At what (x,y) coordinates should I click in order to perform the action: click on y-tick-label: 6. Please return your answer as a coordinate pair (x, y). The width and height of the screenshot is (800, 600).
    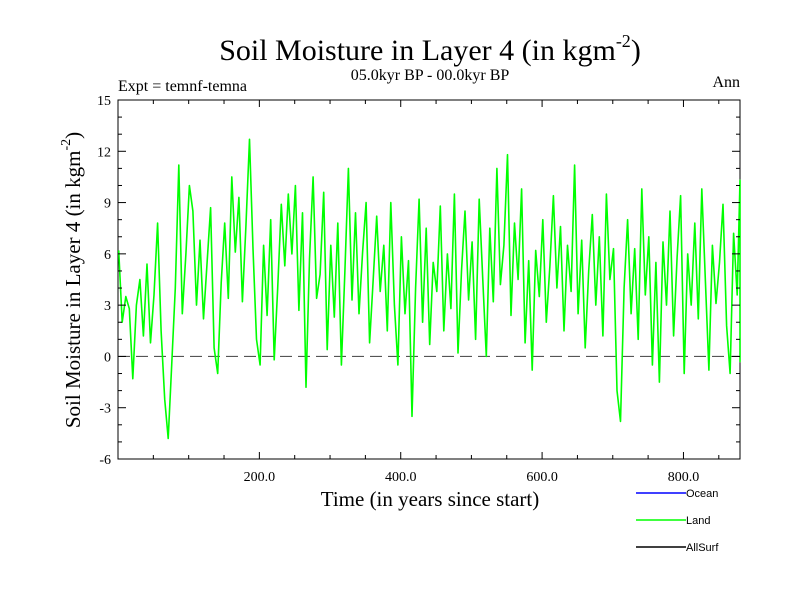
    Looking at the image, I should click on (107, 255).